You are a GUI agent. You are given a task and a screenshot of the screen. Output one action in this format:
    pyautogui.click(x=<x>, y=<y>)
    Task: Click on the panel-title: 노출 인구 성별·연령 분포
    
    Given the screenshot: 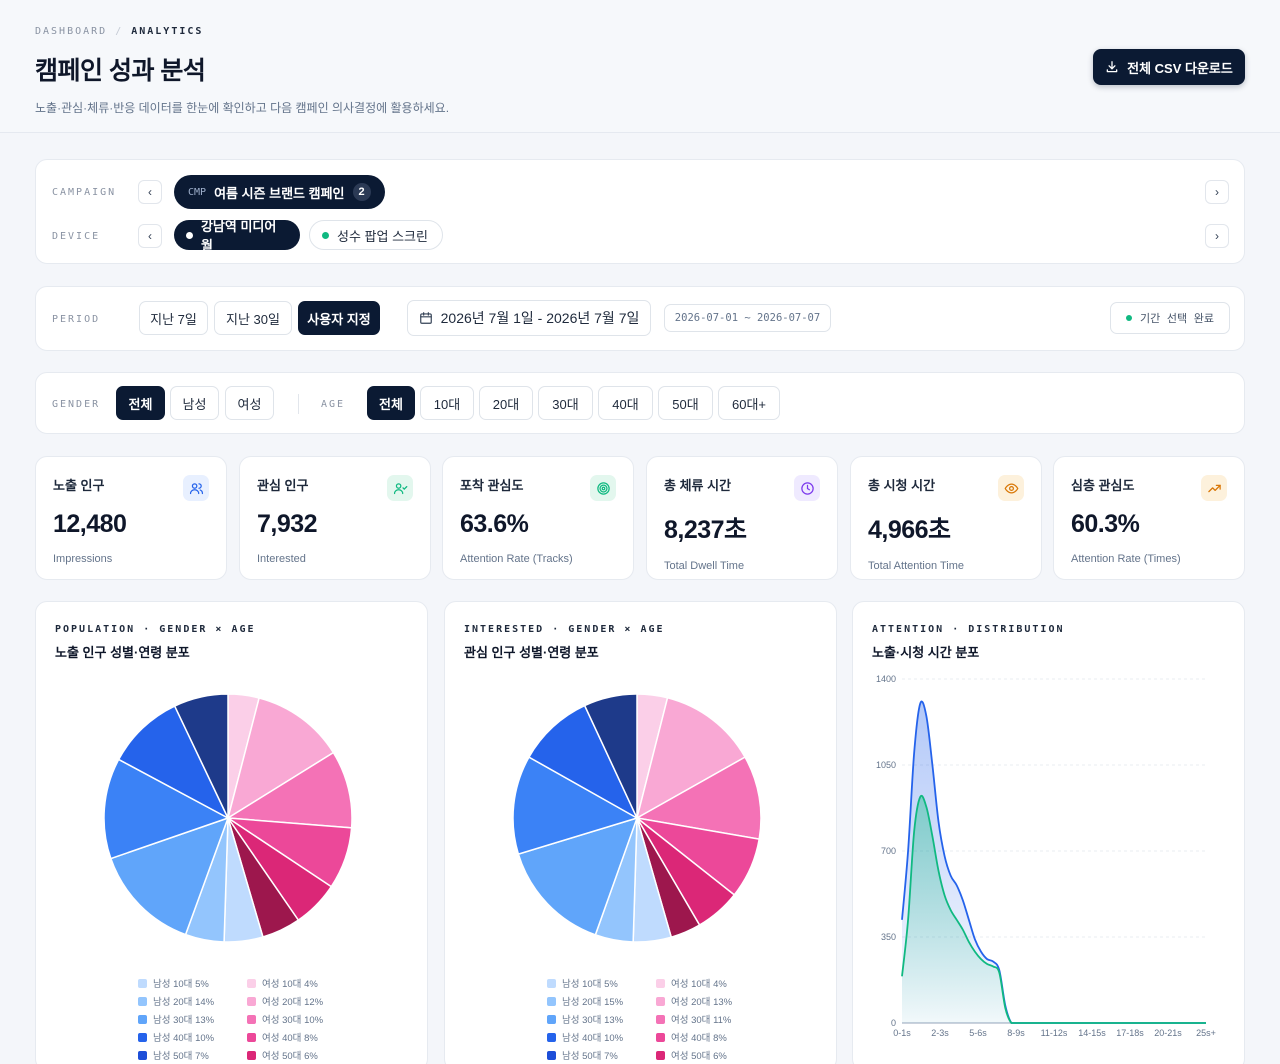 What is the action you would take?
    pyautogui.click(x=122, y=652)
    